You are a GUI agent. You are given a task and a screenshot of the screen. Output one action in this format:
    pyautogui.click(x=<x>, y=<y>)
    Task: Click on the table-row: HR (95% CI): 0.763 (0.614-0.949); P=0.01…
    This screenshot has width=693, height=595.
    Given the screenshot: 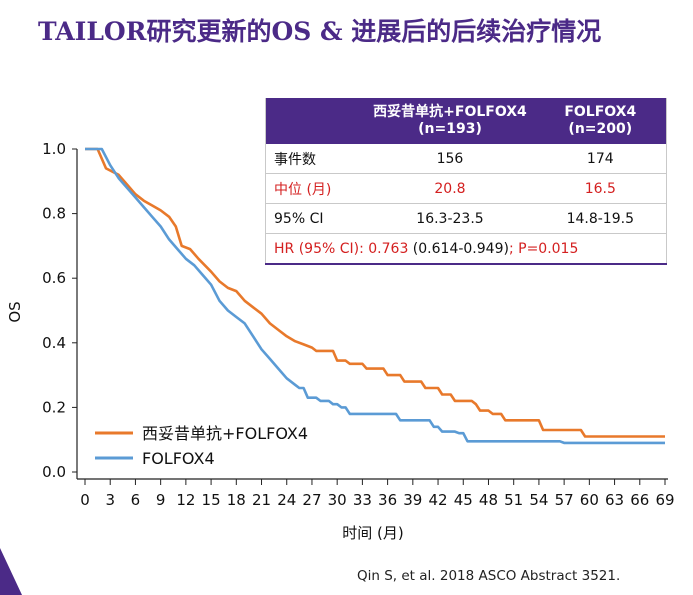 What is the action you would take?
    pyautogui.click(x=466, y=249)
    